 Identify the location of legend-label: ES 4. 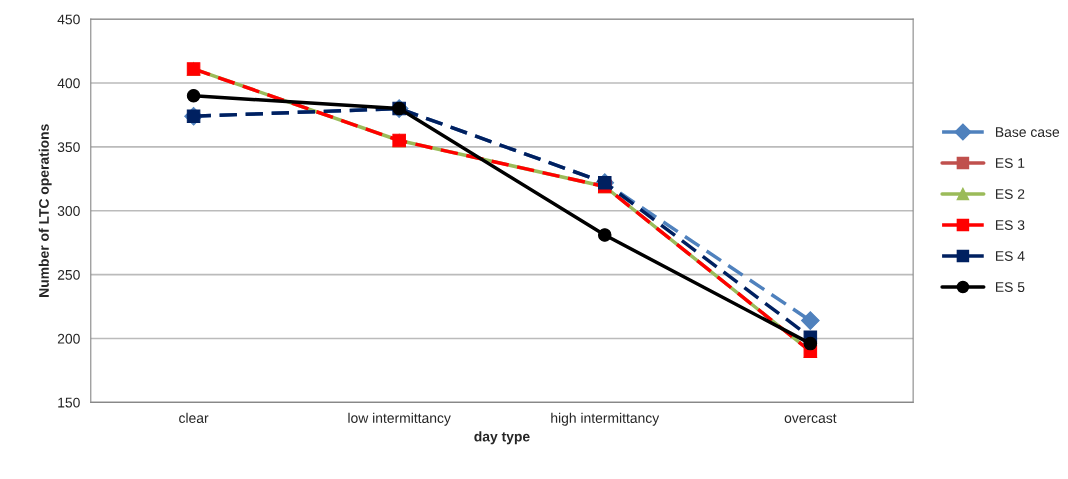
(1010, 256).